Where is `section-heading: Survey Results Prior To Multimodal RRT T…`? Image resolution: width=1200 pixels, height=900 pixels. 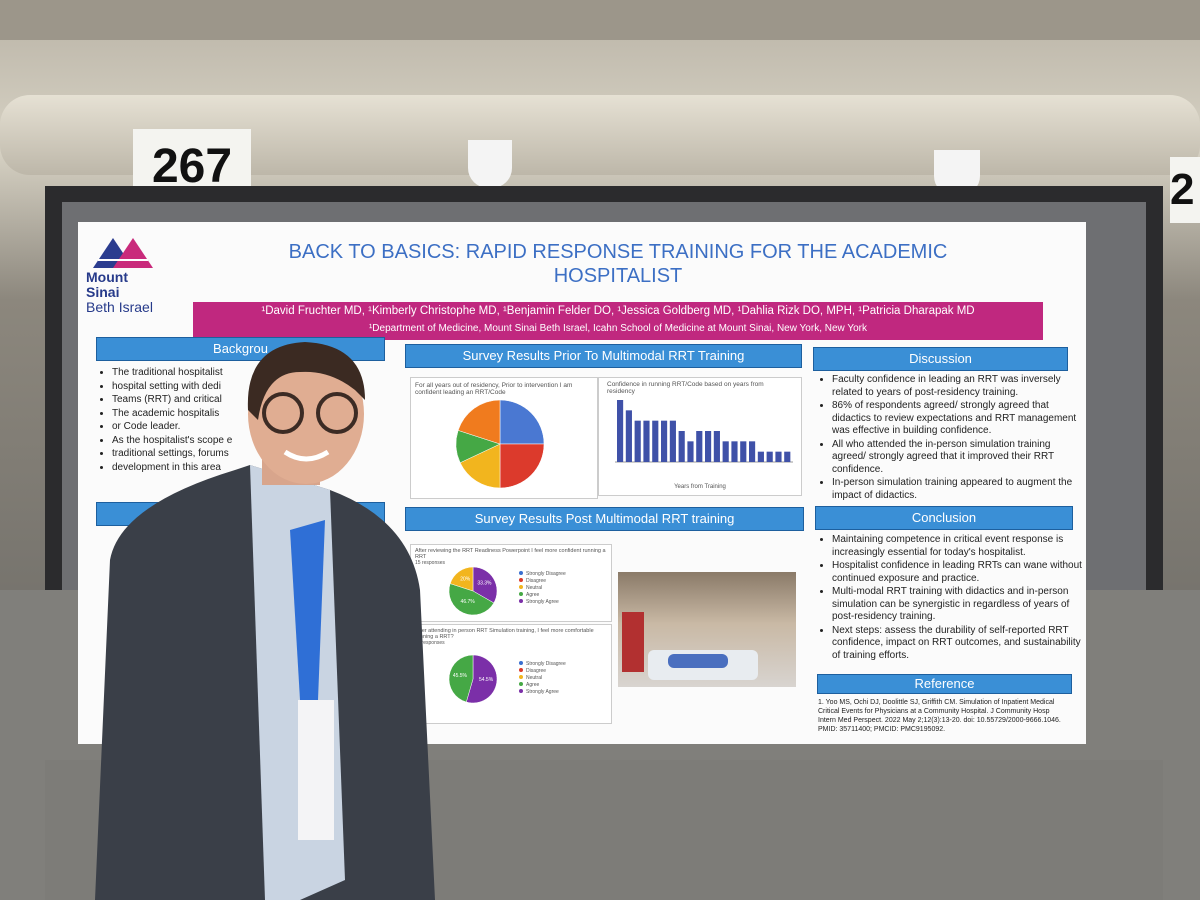 section-heading: Survey Results Prior To Multimodal RRT T… is located at coordinates (603, 356).